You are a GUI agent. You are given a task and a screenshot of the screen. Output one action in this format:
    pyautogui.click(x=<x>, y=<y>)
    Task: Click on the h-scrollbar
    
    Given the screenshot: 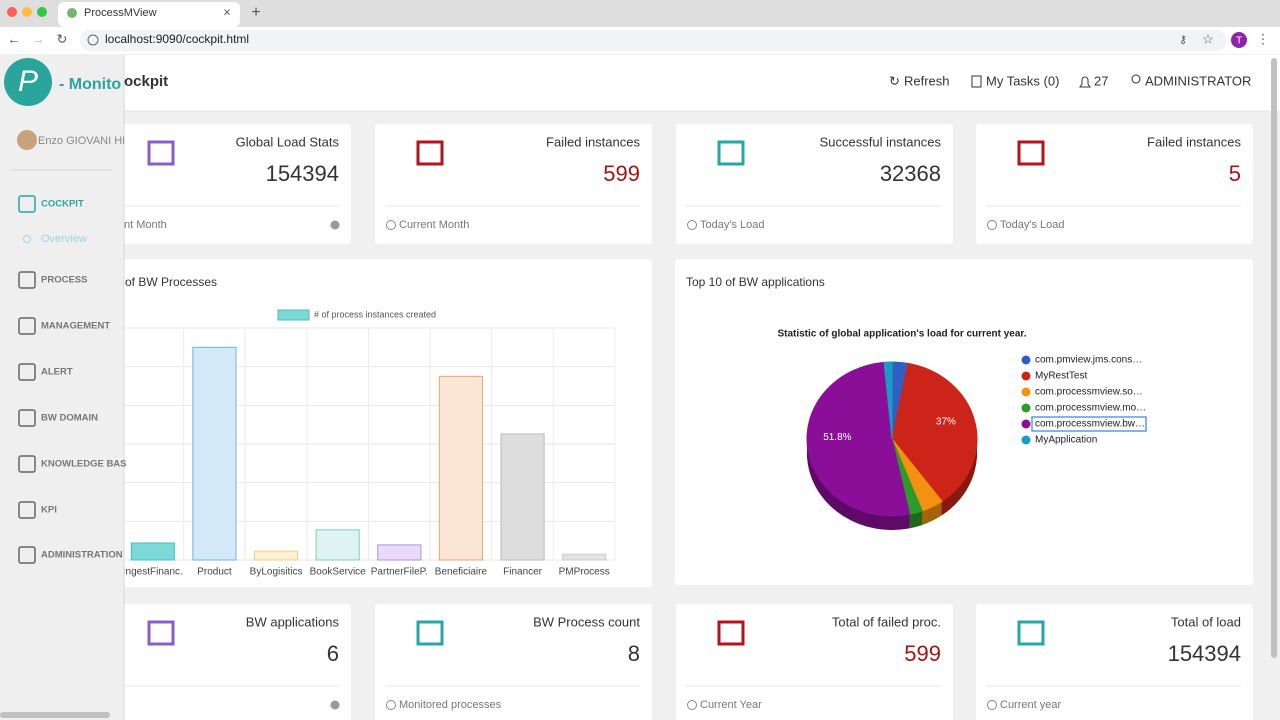 What is the action you would take?
    pyautogui.click(x=55, y=715)
    